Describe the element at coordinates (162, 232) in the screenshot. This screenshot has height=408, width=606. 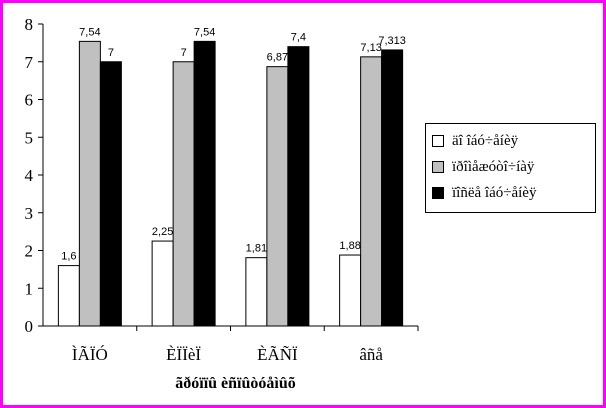
I see `data-label: 2,25` at that location.